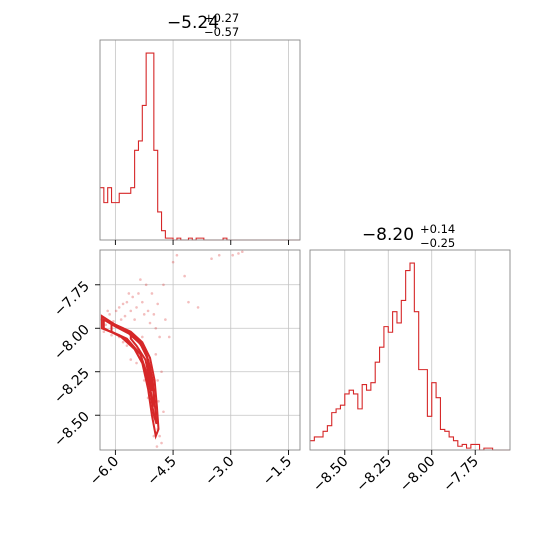 Image resolution: width=550 pixels, height=550 pixels. Describe the element at coordinates (410, 356) in the screenshot. I see `histogram-line-param2` at that location.